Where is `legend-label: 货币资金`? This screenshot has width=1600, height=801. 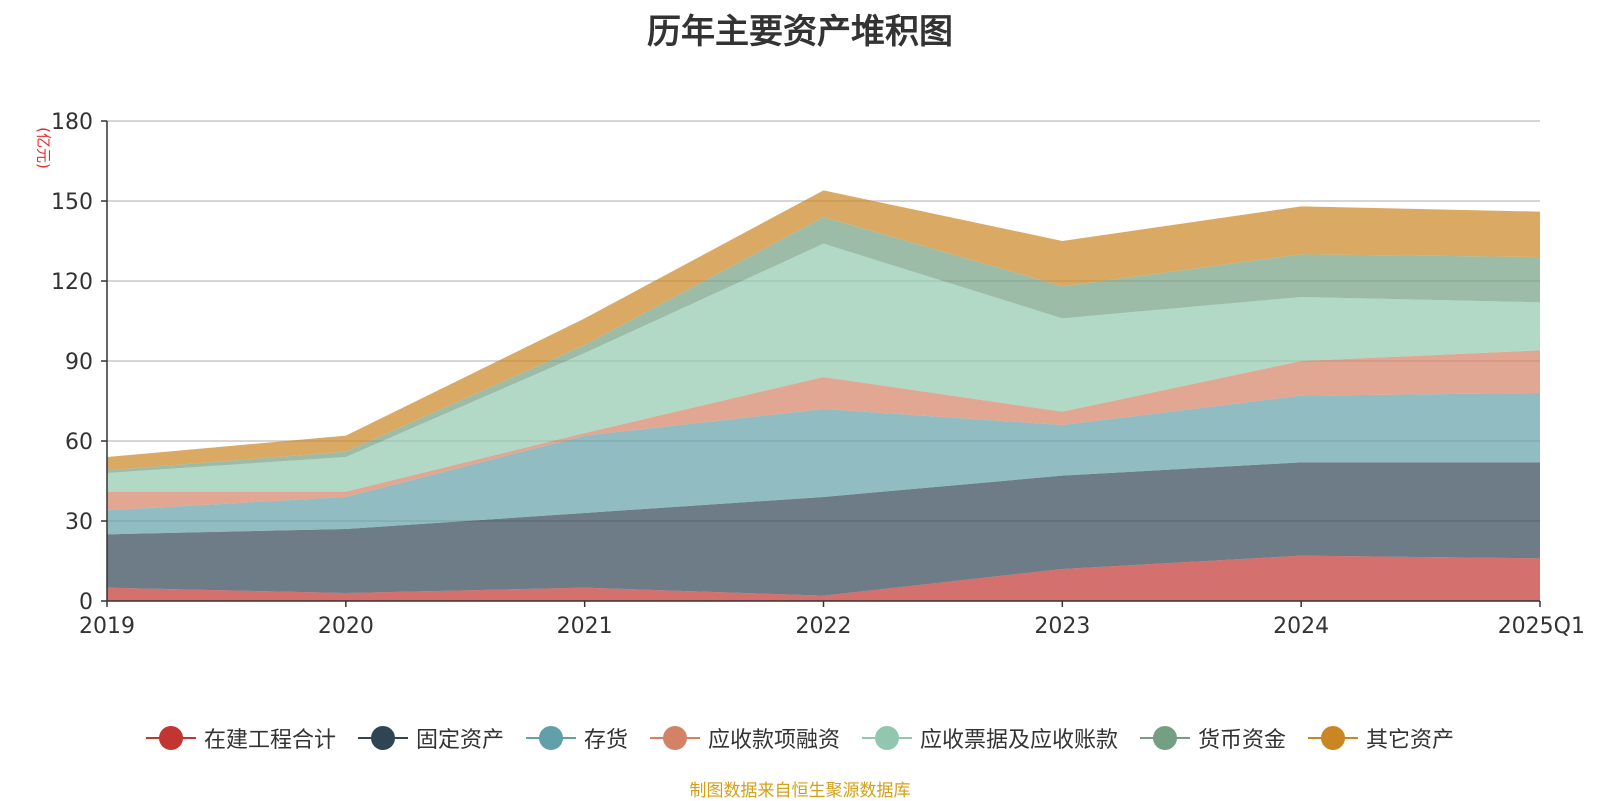
legend-label: 货币资金 is located at coordinates (1242, 740).